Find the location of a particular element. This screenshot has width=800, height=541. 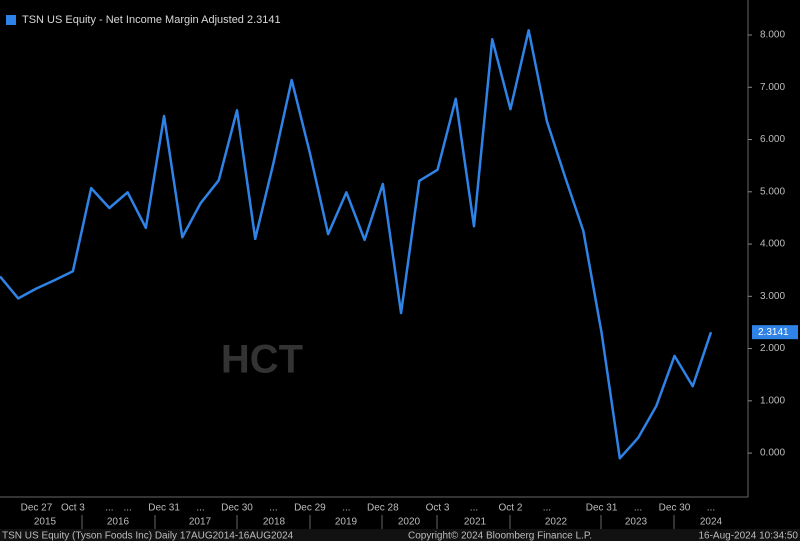

year-label: 2024 is located at coordinates (711, 522).